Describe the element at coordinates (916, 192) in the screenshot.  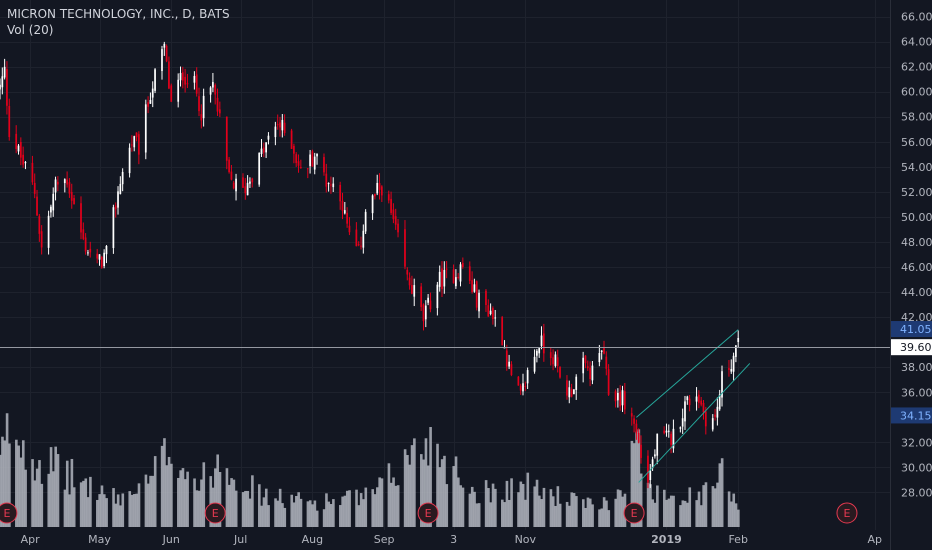
I see `price-tick-label: 52.00` at that location.